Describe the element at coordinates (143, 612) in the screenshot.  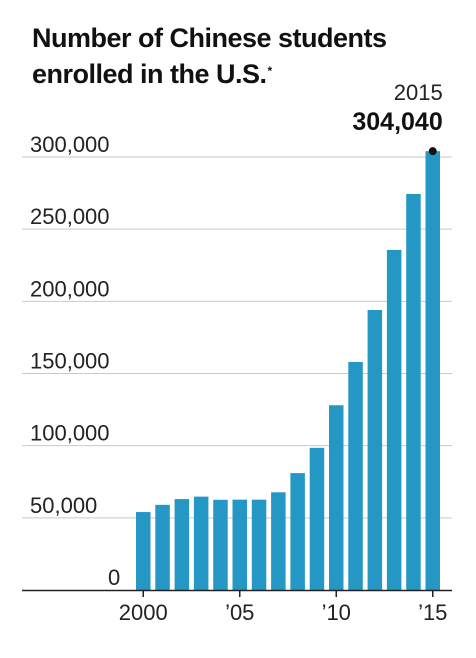
I see `x-tick-label: 2000` at that location.